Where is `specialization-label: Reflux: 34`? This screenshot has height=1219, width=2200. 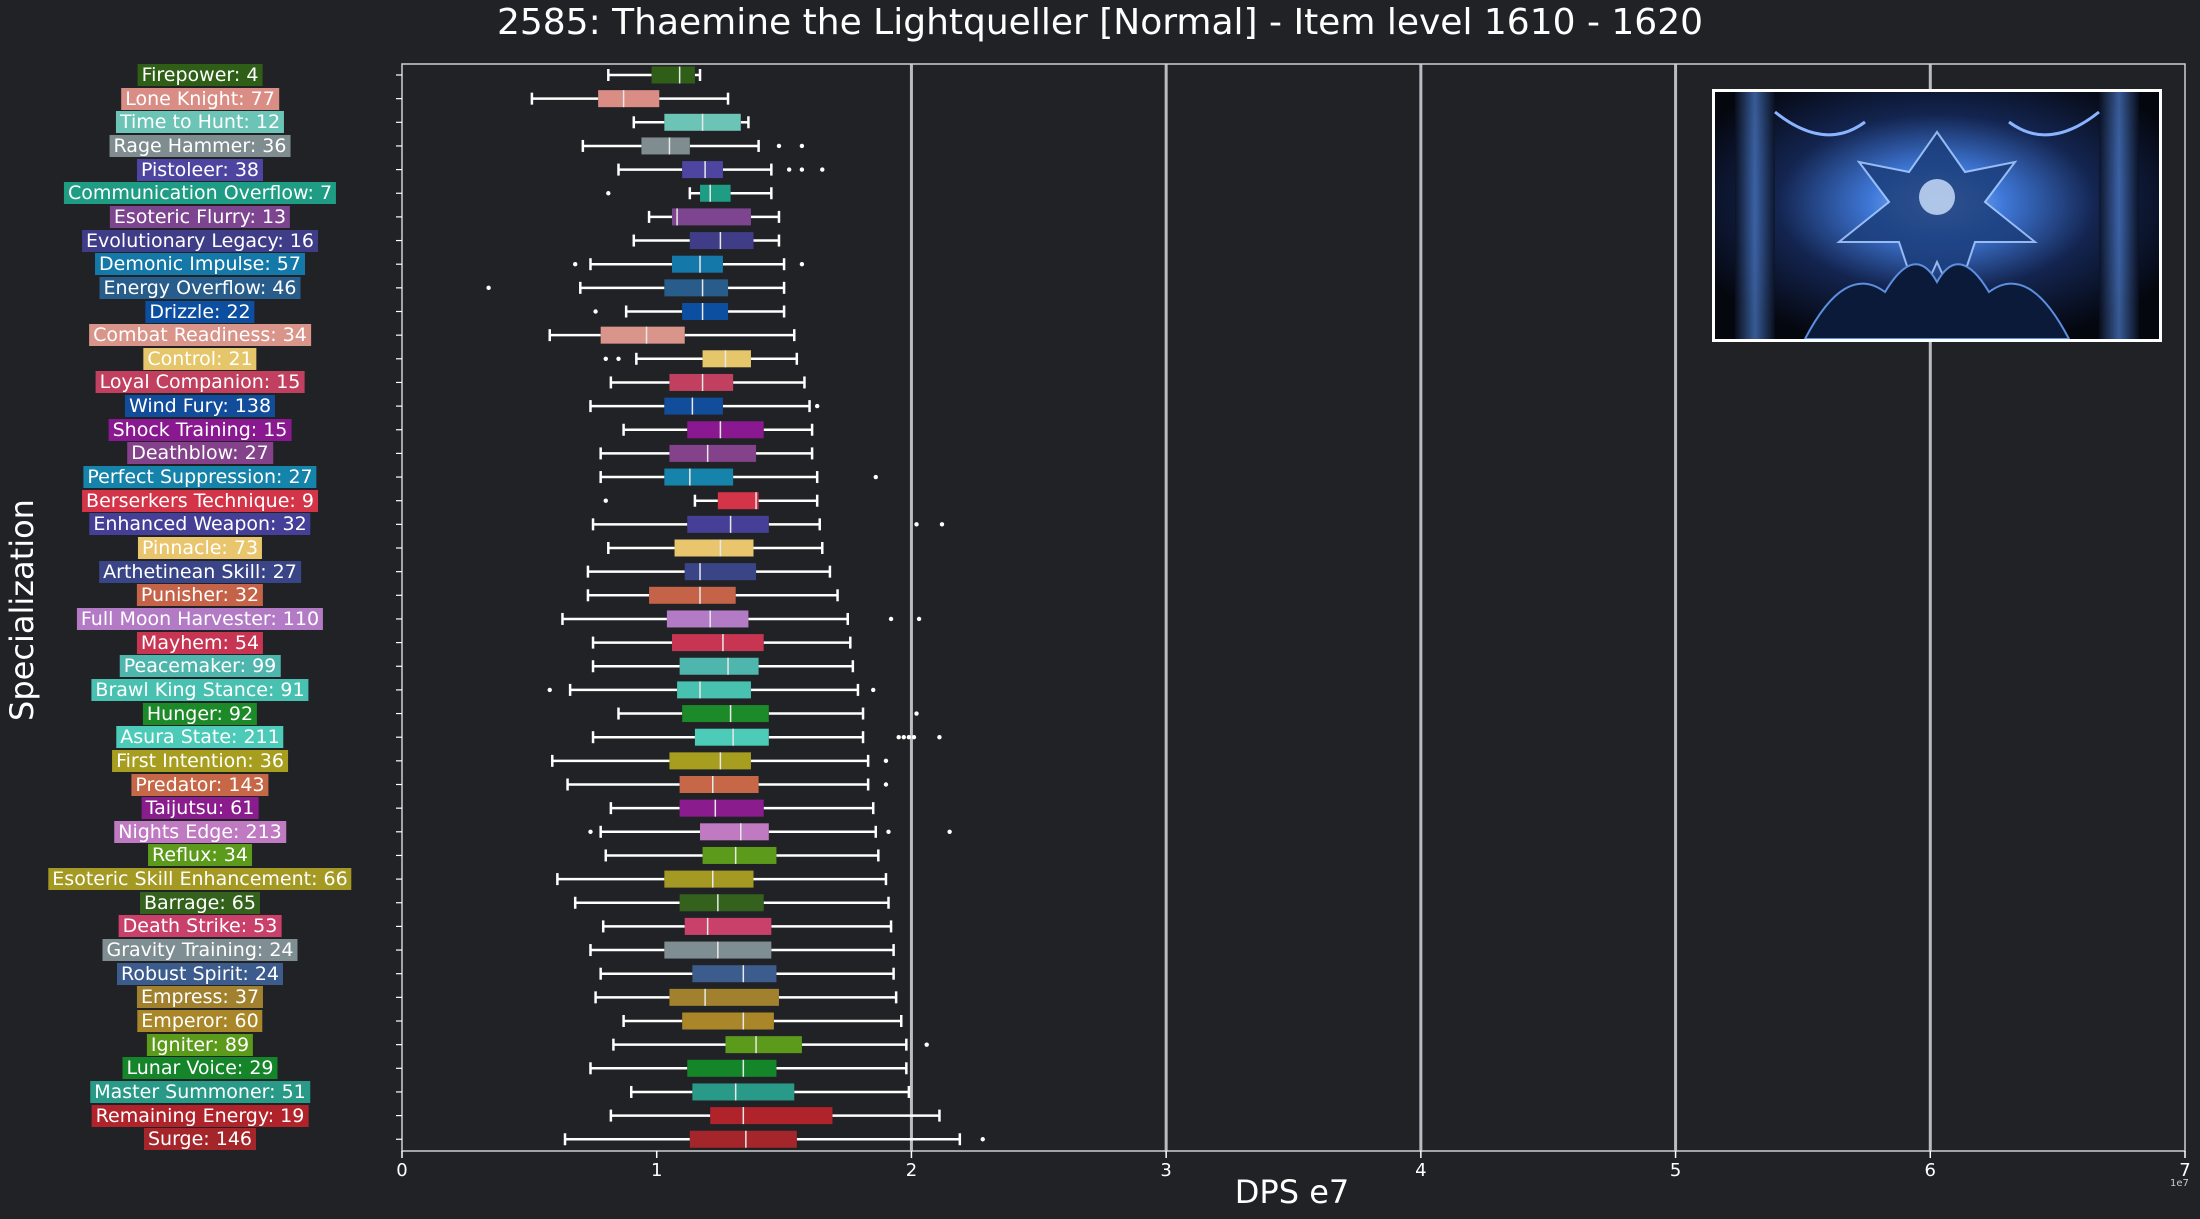
specialization-label: Reflux: 34 is located at coordinates (200, 855).